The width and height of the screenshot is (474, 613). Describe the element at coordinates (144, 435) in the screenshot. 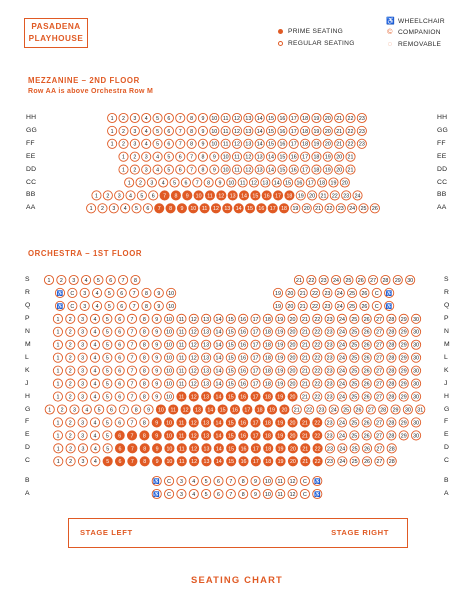

I see `prime-seat: 8` at that location.